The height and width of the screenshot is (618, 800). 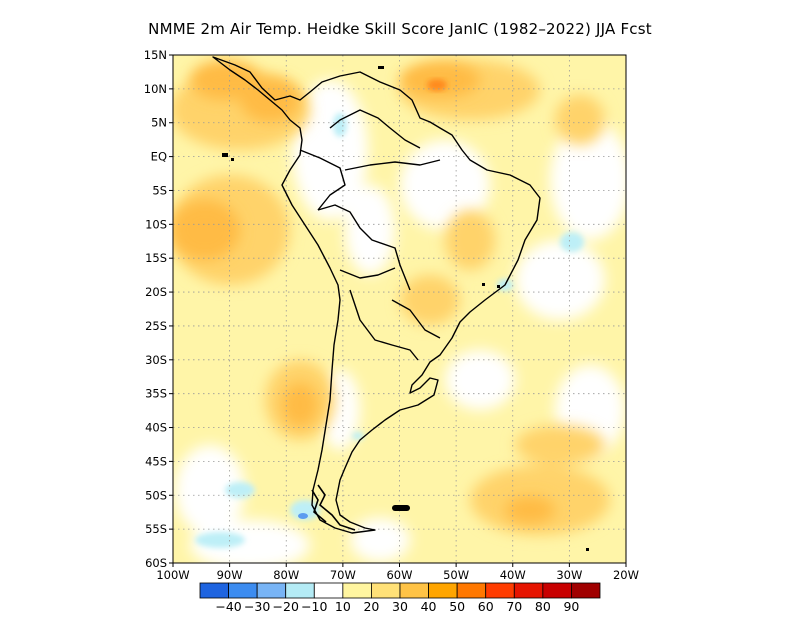 What do you see at coordinates (156, 495) in the screenshot?
I see `lat-tick-label: 50S` at bounding box center [156, 495].